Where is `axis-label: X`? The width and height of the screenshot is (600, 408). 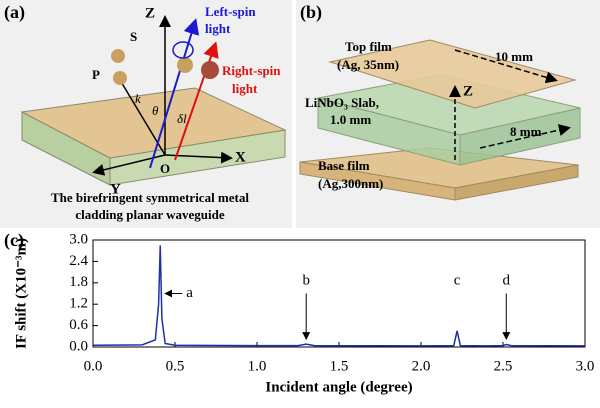
axis-label: X is located at coordinates (240, 157).